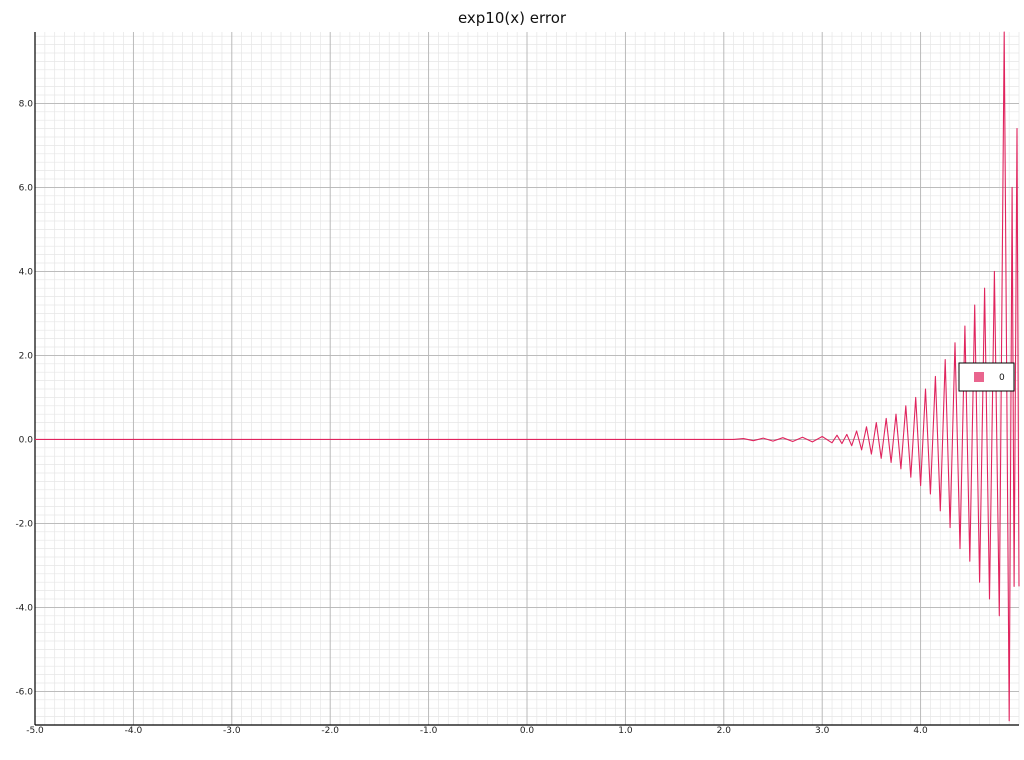 This screenshot has height=760, width=1024. Describe the element at coordinates (26, 356) in the screenshot. I see `y-tick-label: 2.0` at that location.